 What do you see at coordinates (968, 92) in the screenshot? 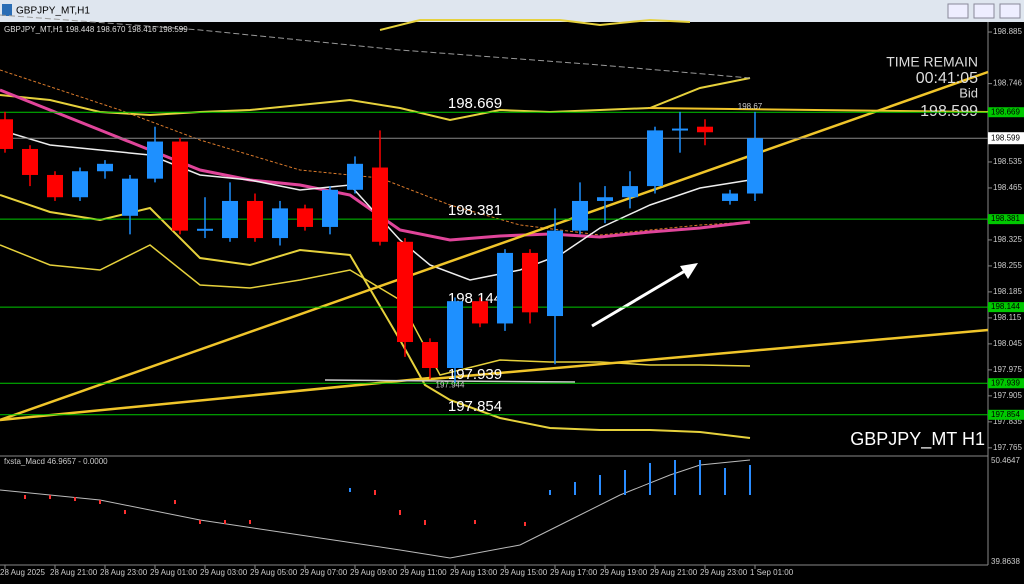
I see `bid-label: Bid` at bounding box center [968, 92].